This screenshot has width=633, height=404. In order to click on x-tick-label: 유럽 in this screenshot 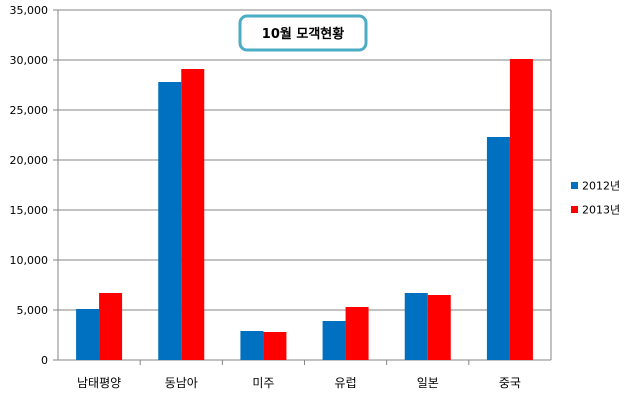, I will do `click(346, 383)`.